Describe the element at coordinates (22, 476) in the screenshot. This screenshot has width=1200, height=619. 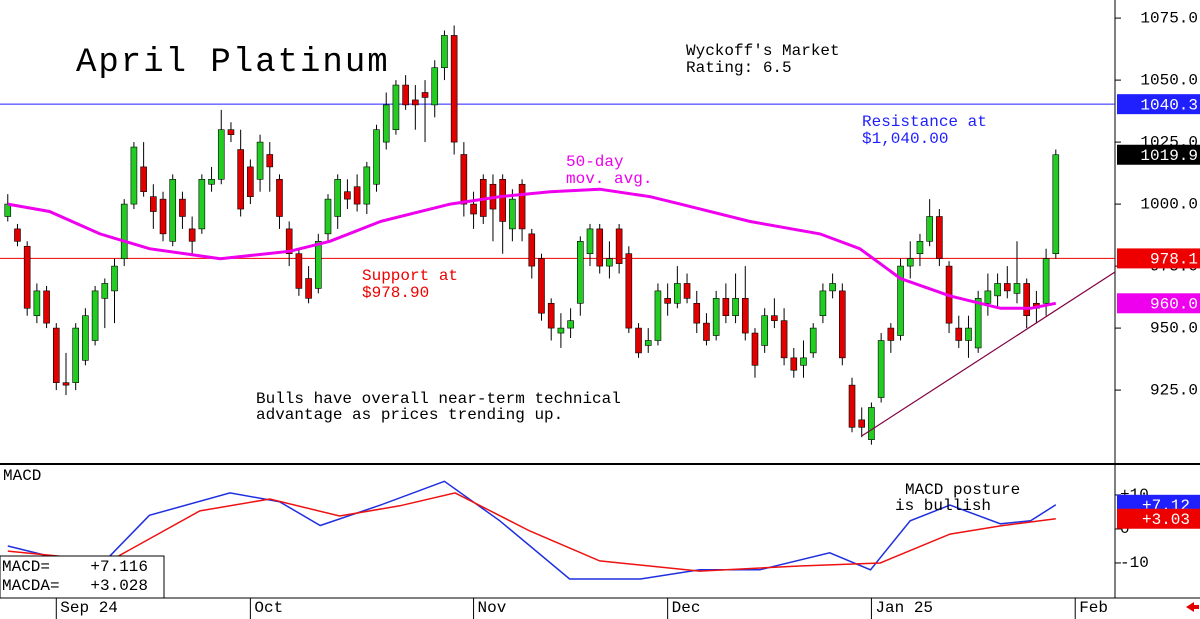
I see `panel-title: MACD` at that location.